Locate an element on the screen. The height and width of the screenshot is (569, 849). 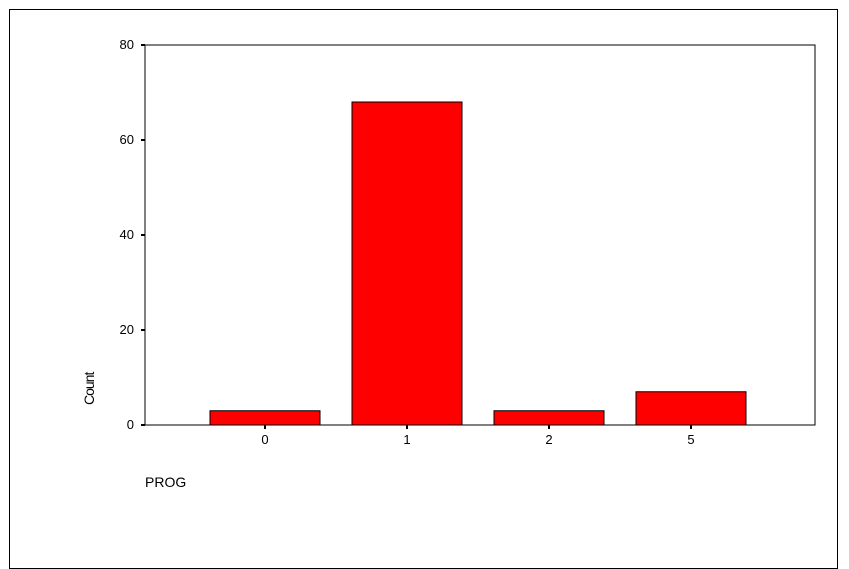
x-tick-label: 2 is located at coordinates (548, 439).